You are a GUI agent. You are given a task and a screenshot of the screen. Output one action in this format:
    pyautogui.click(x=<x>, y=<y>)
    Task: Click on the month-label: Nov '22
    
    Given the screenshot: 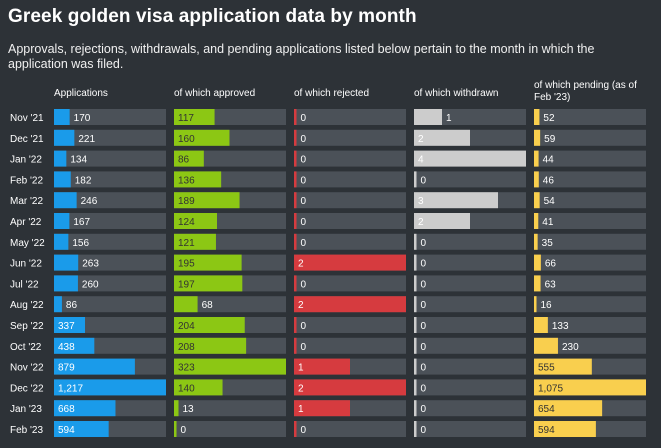 What is the action you would take?
    pyautogui.click(x=27, y=368)
    